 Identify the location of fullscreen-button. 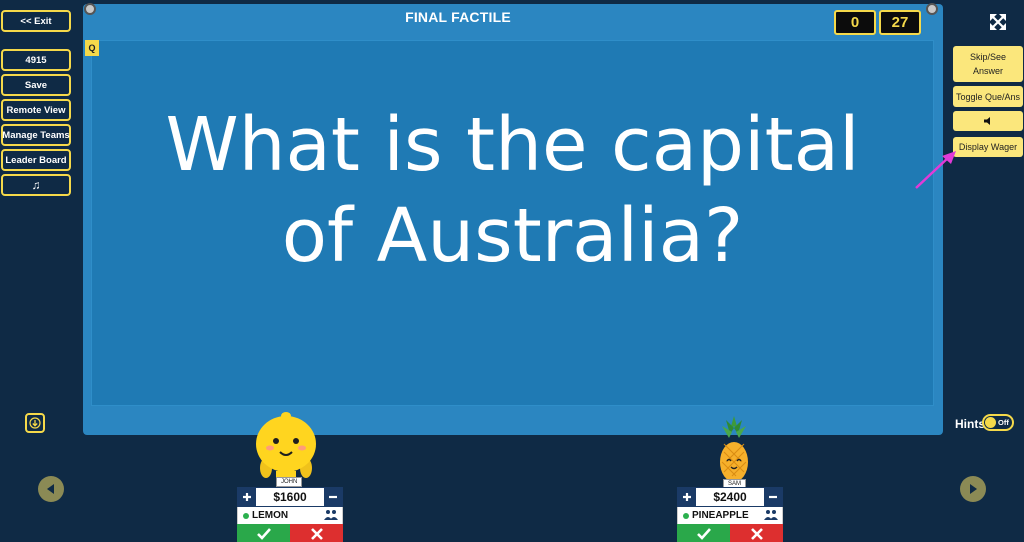
(998, 22).